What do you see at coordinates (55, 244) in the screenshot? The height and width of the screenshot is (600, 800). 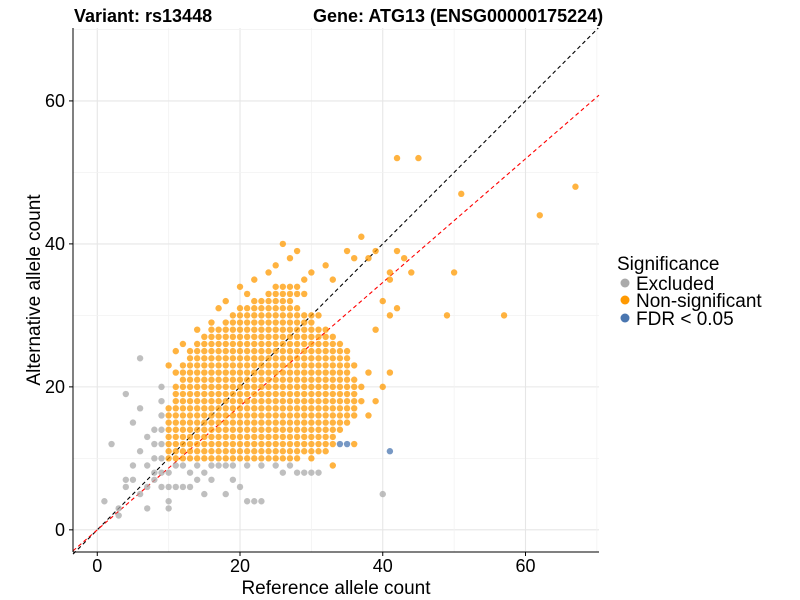 I see `y-tick-label: 40` at bounding box center [55, 244].